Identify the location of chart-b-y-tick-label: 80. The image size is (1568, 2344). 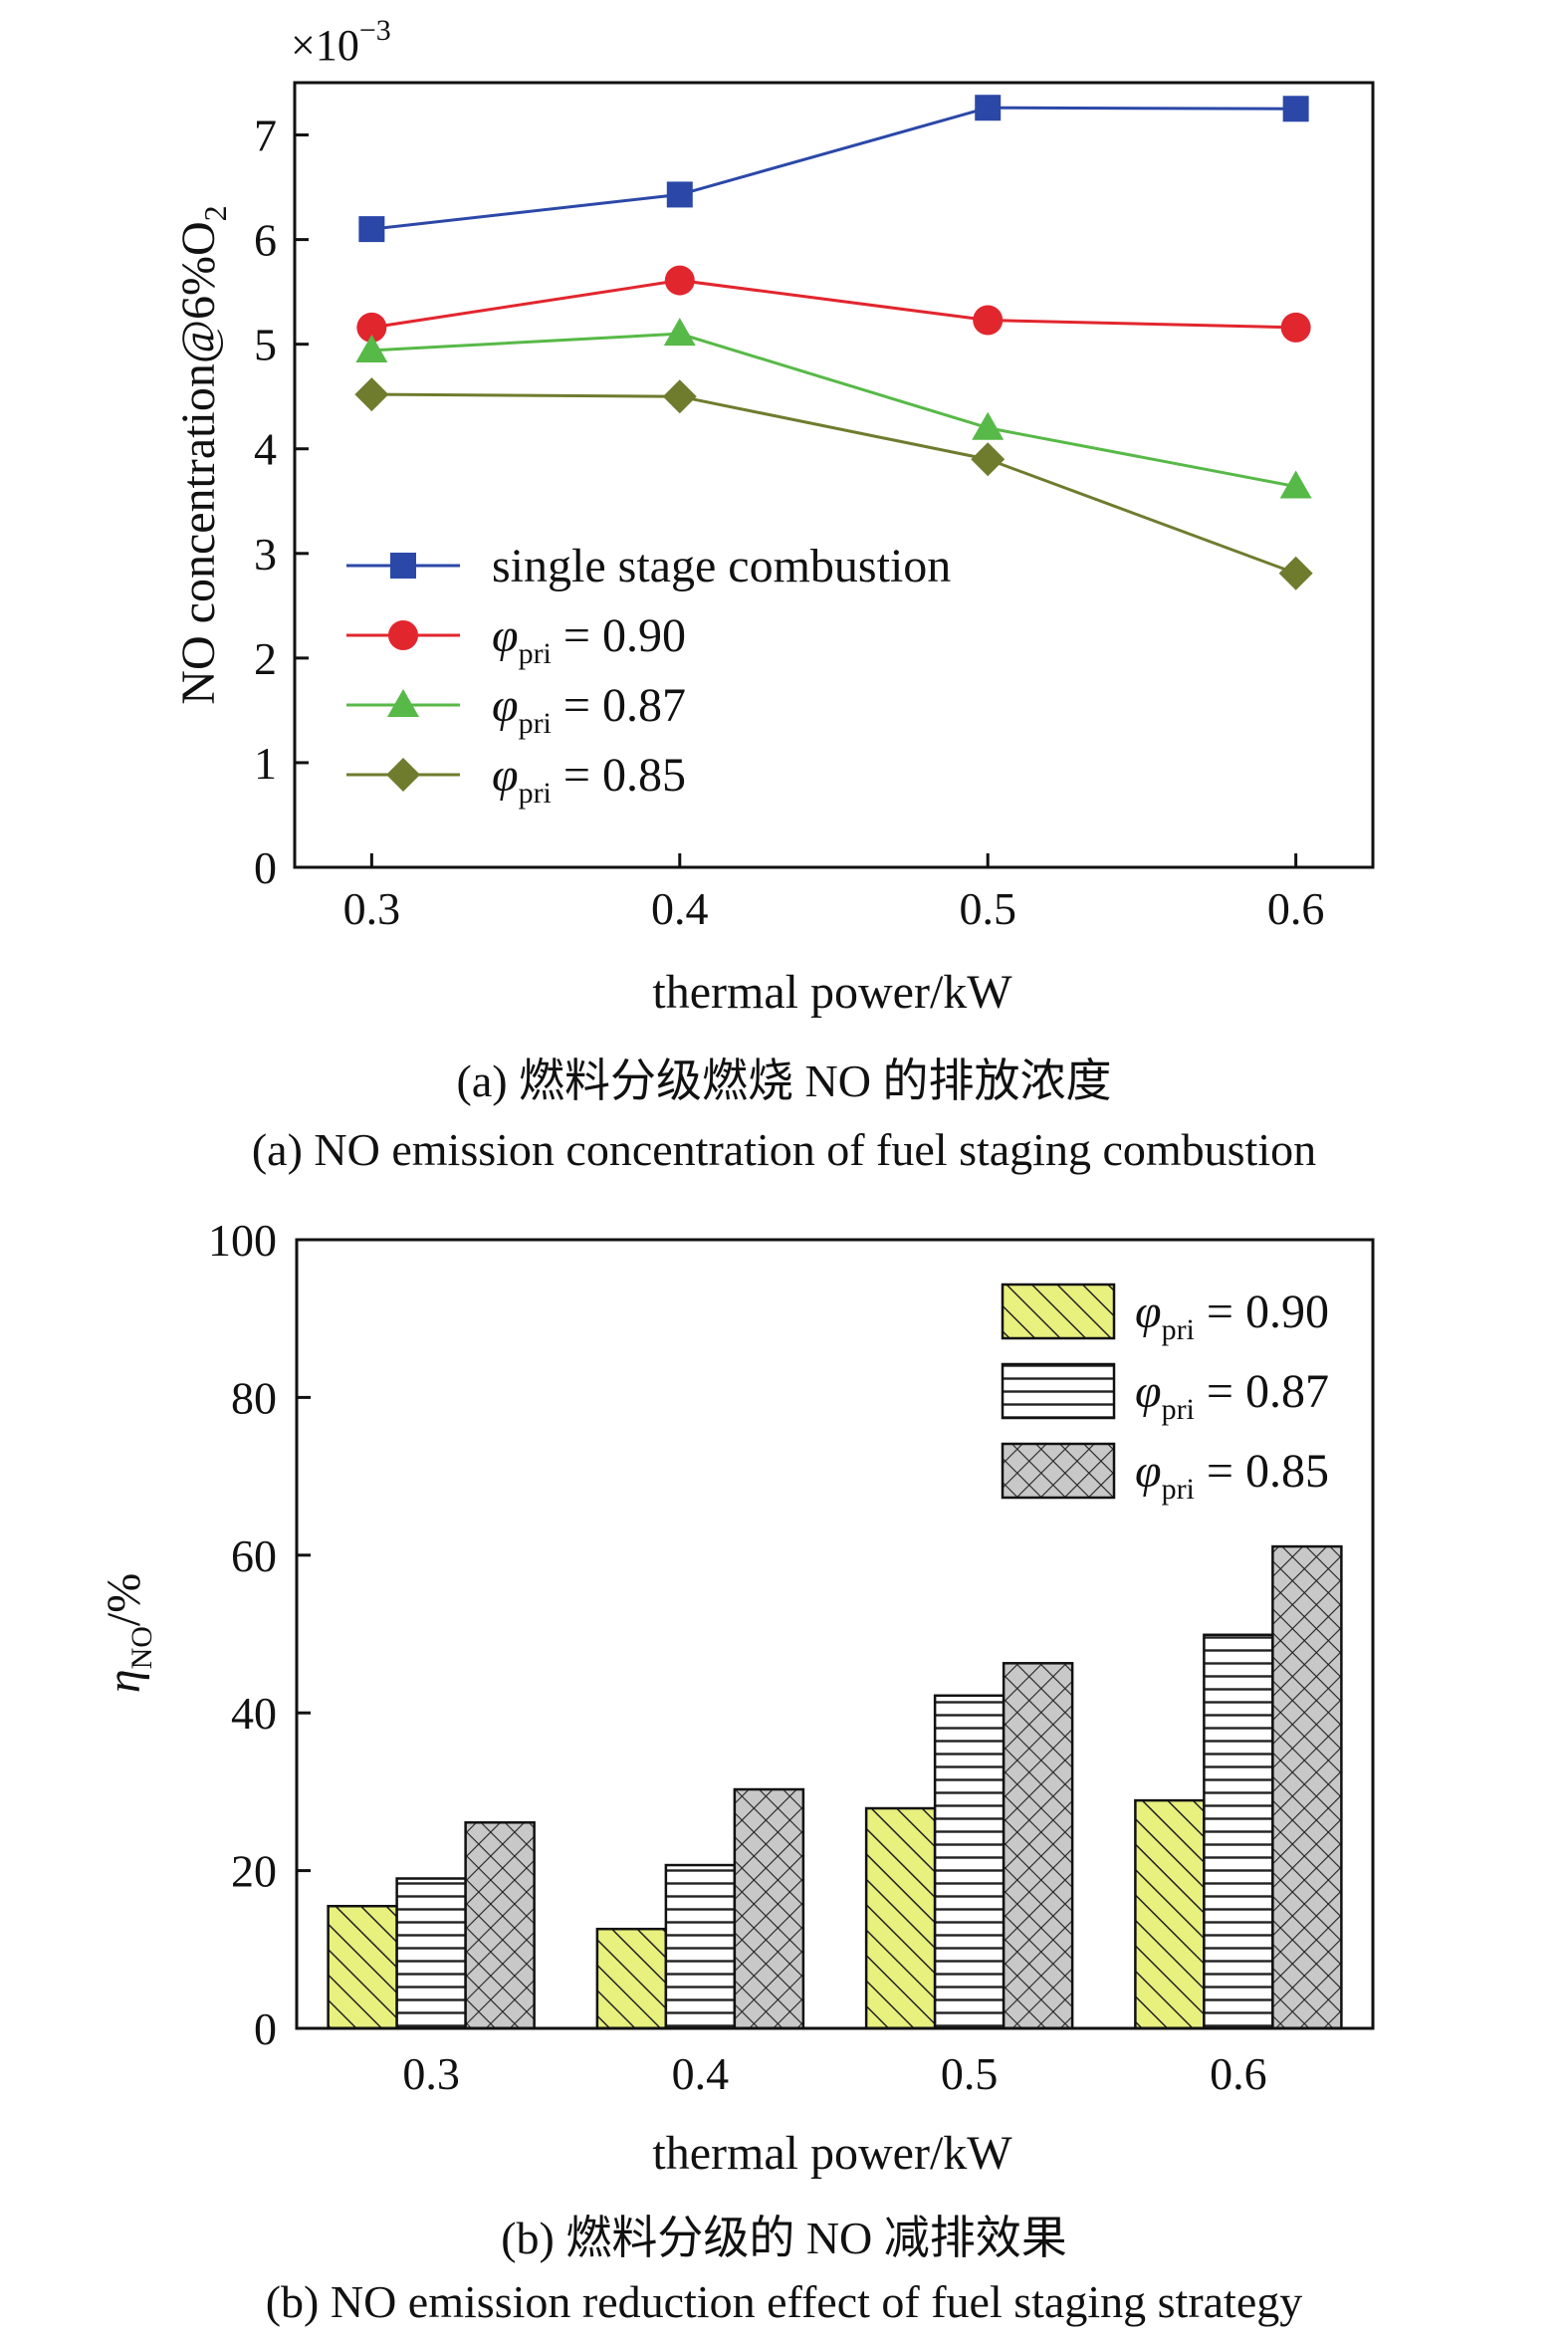
(254, 1397).